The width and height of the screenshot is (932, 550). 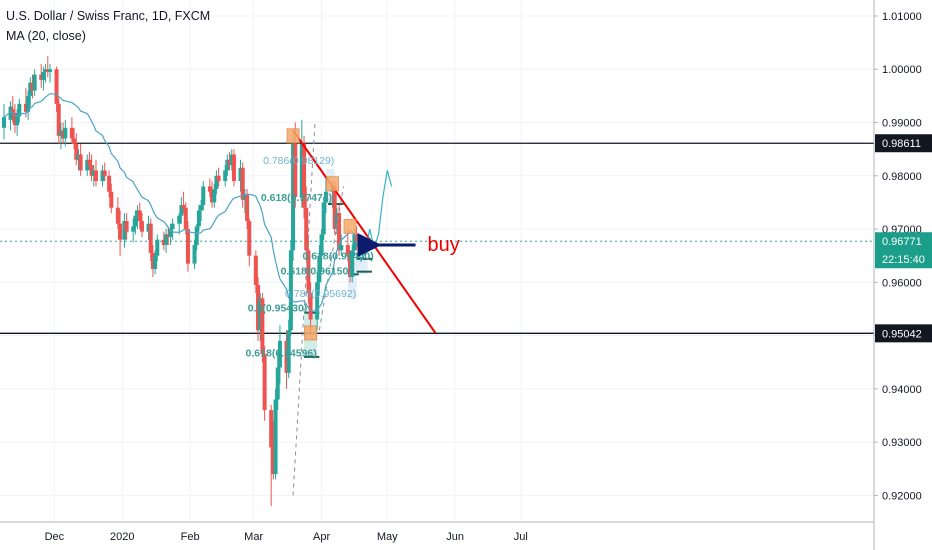 I want to click on time-tick-label: Jun, so click(x=455, y=537).